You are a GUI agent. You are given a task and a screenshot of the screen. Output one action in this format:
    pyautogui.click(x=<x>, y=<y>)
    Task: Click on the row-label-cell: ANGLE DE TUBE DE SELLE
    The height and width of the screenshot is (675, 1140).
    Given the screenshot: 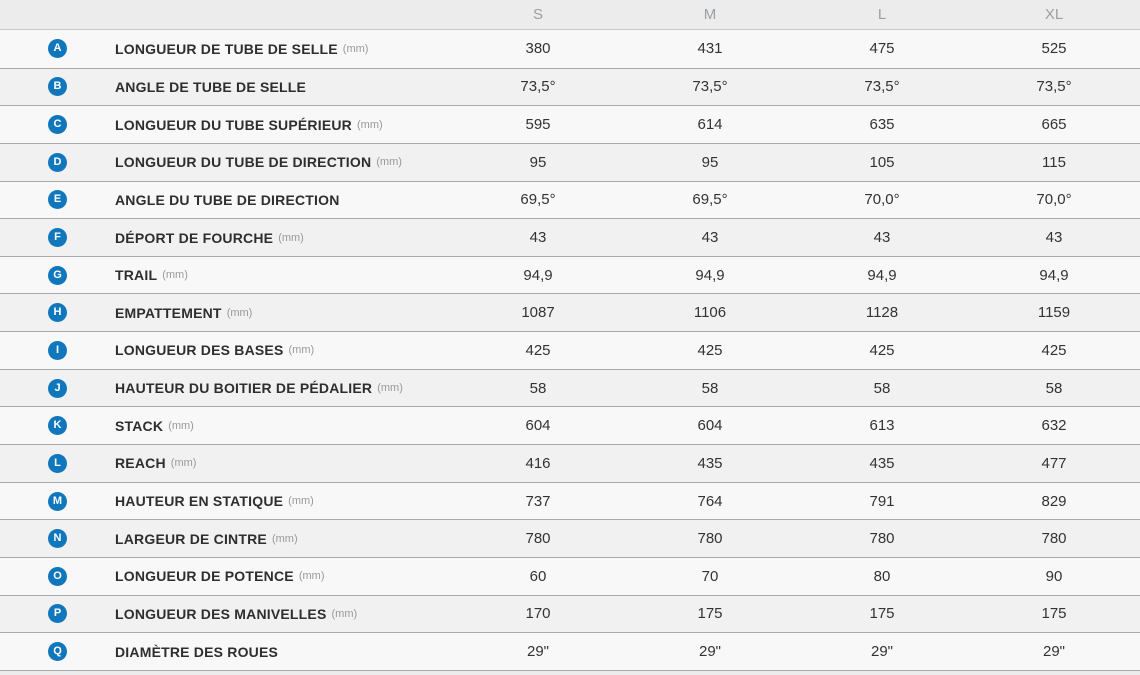 What is the action you would take?
    pyautogui.click(x=283, y=87)
    